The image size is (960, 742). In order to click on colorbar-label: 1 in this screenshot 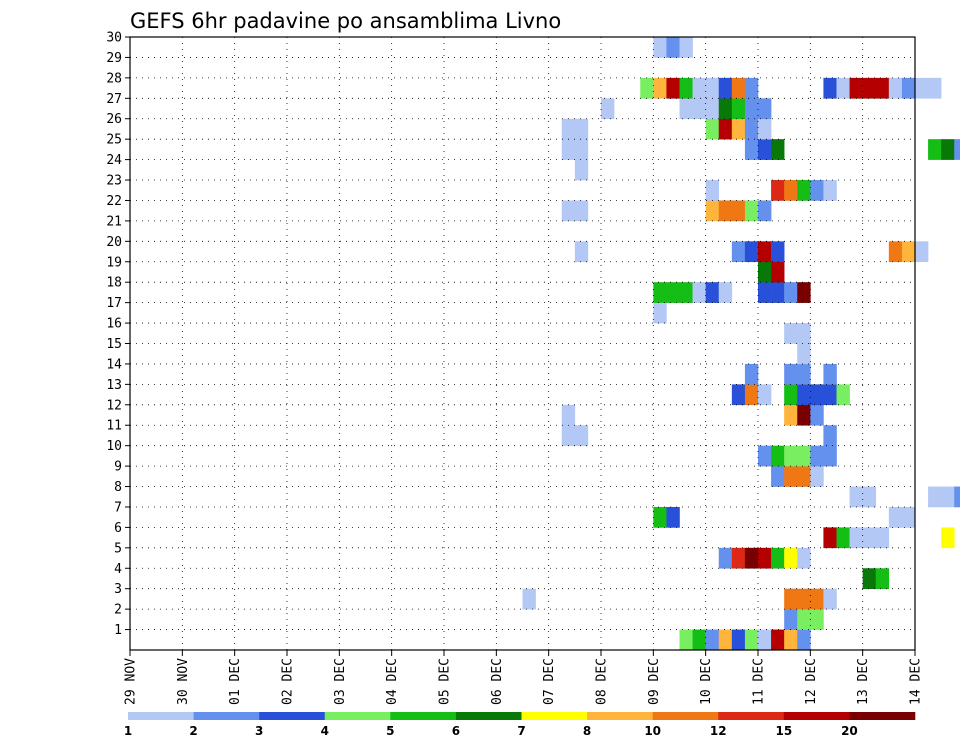, I will do `click(128, 731)`.